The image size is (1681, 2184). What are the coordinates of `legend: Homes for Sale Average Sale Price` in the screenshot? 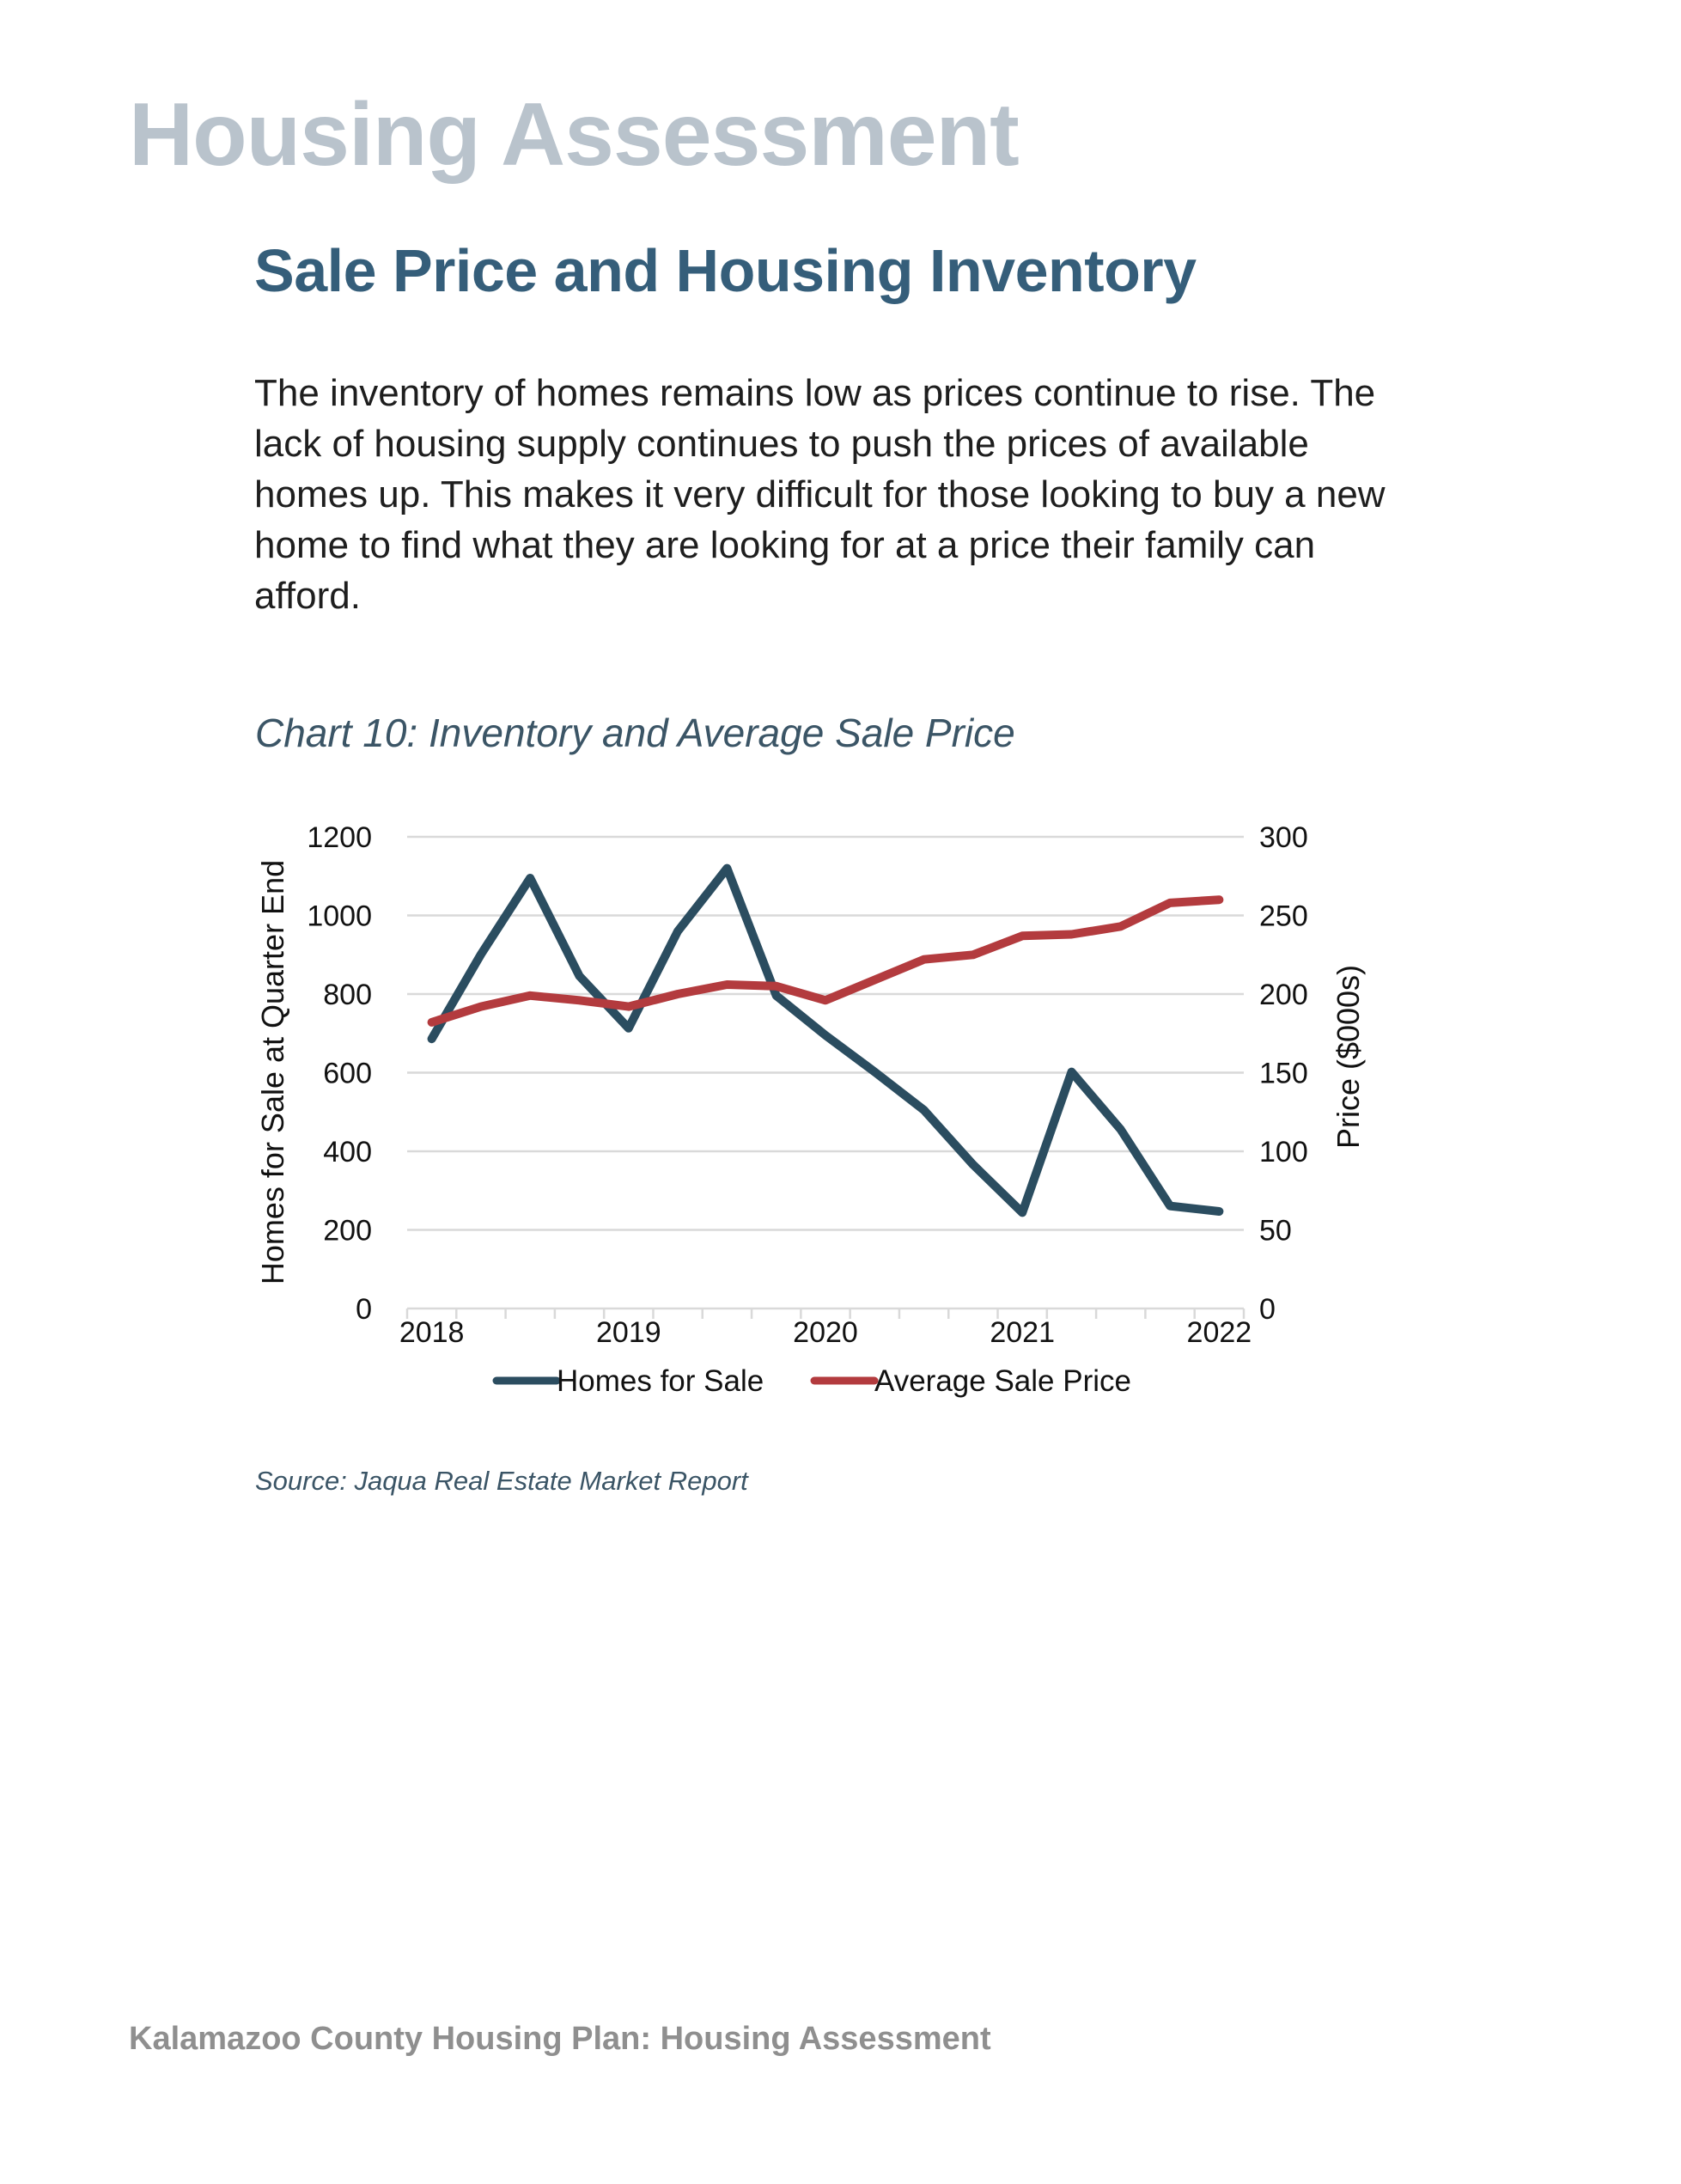 It's located at (811, 1381).